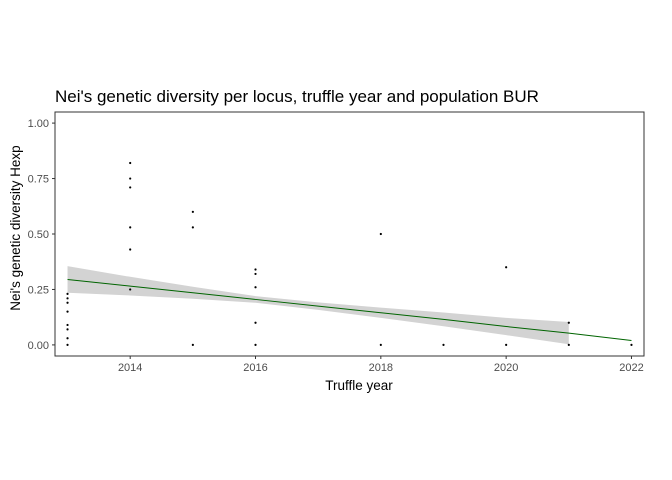 The height and width of the screenshot is (480, 672). What do you see at coordinates (255, 368) in the screenshot?
I see `x-tick-label: 2016` at bounding box center [255, 368].